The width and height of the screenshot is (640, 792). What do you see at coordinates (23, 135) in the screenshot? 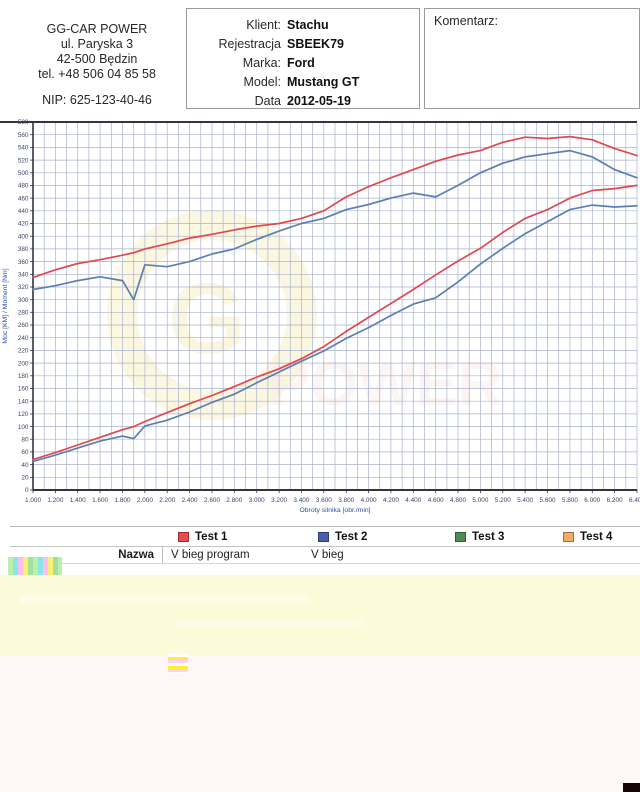
I see `svg-text: 560` at bounding box center [23, 135].